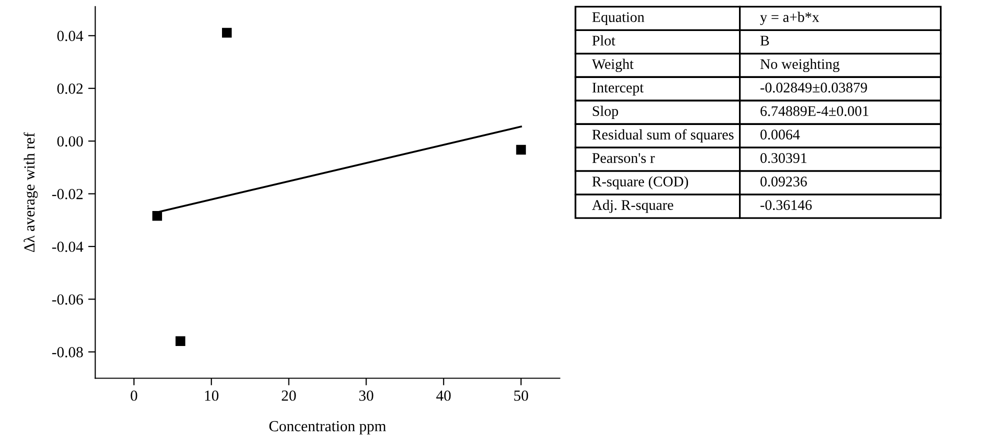 The image size is (982, 445). I want to click on text: Pearson's r, so click(623, 158).